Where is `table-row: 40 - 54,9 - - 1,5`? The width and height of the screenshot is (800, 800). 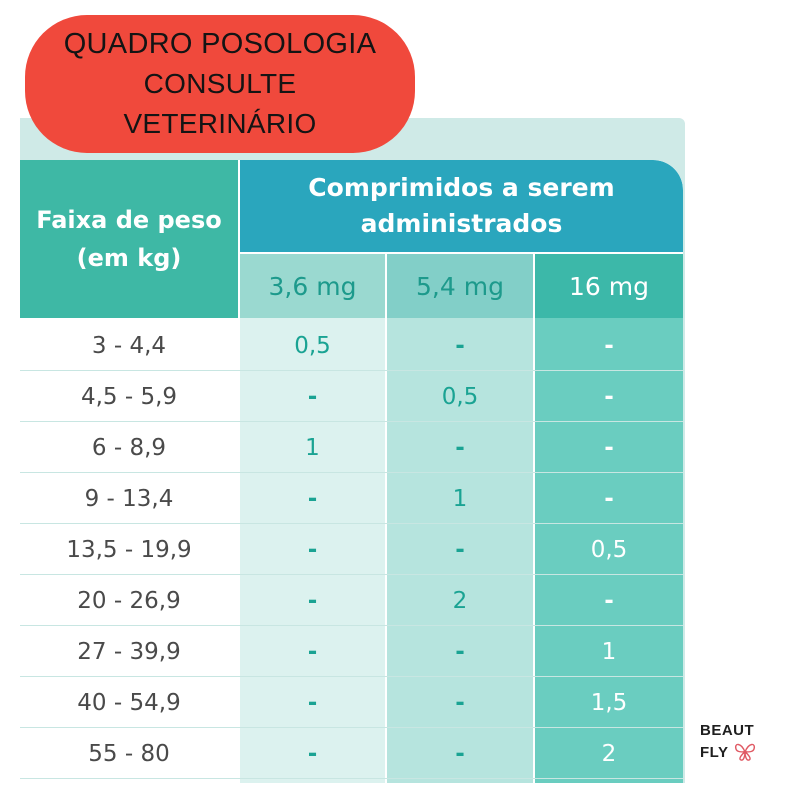
table-row: 40 - 54,9 - - 1,5 is located at coordinates (351, 702).